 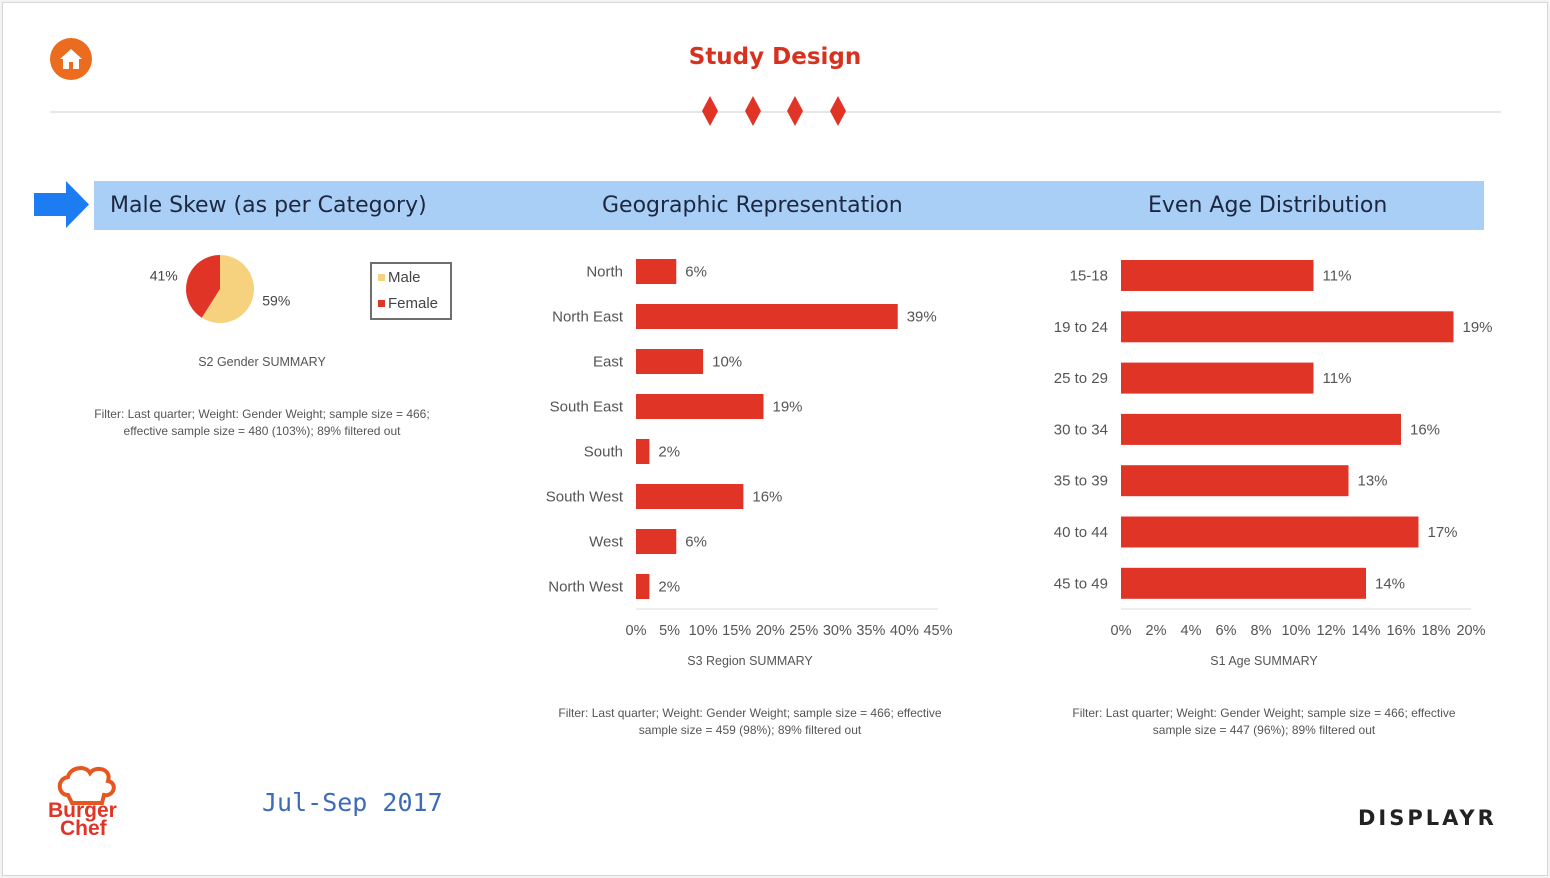 I want to click on region-category-label: North West, so click(x=586, y=587).